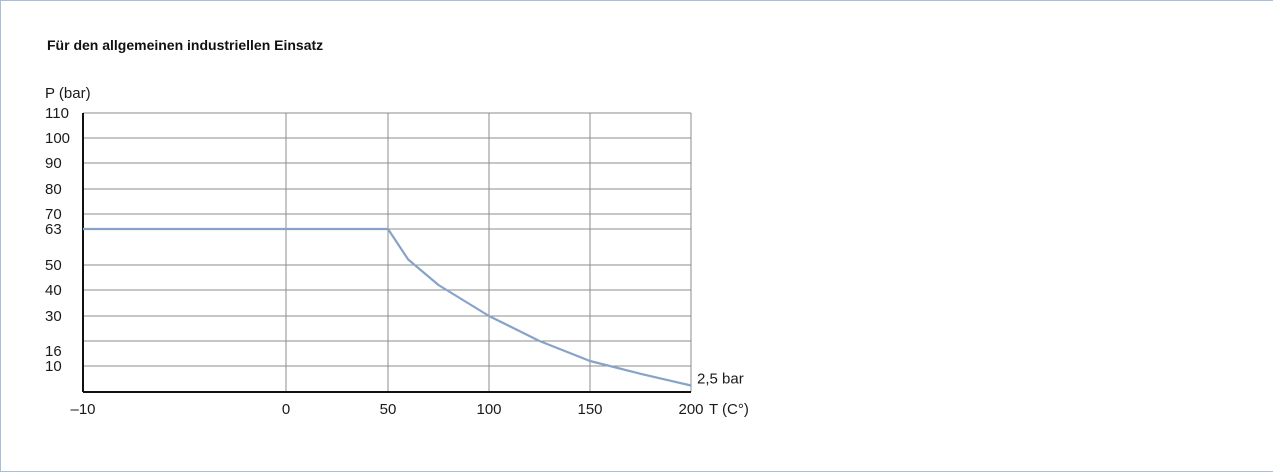 The image size is (1274, 472). What do you see at coordinates (53, 214) in the screenshot?
I see `y-tick-label-70: 70` at bounding box center [53, 214].